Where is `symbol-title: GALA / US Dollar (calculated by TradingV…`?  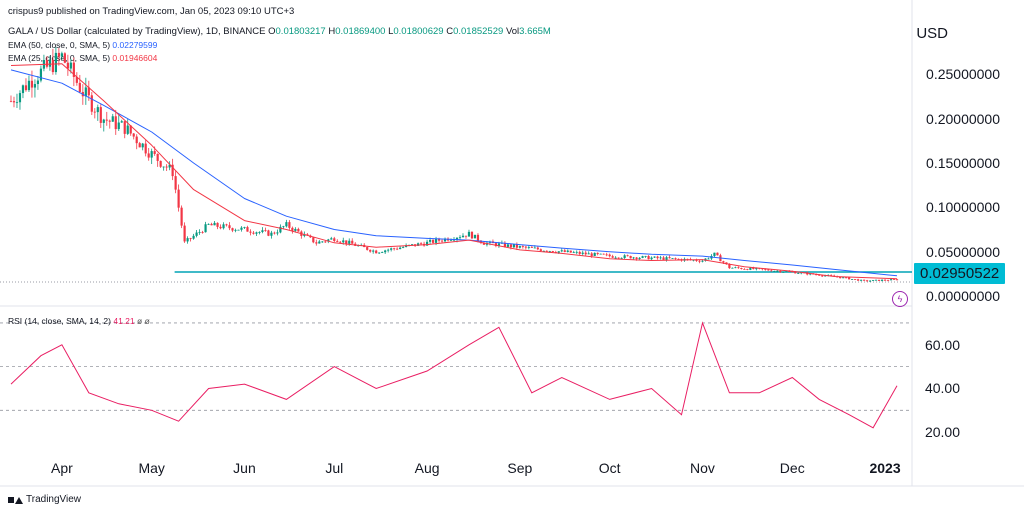
symbol-title: GALA / US Dollar (calculated by TradingV… is located at coordinates (137, 31).